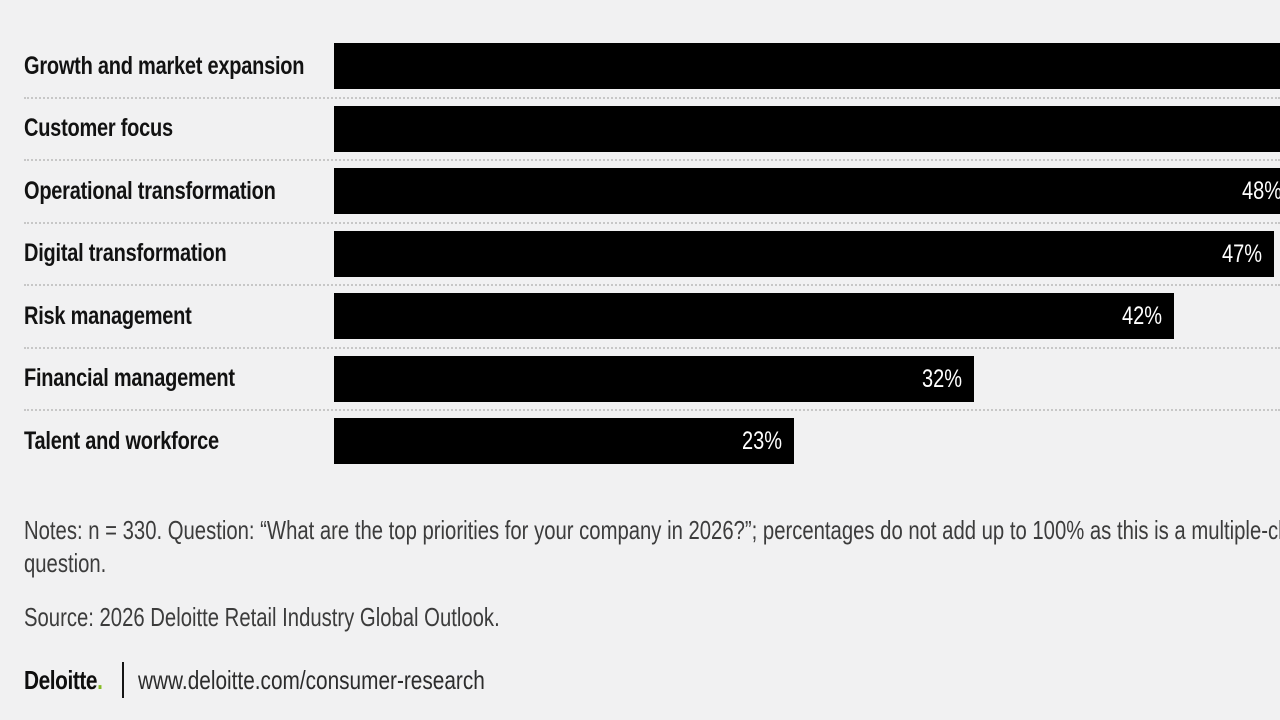 Image resolution: width=1280 pixels, height=720 pixels. What do you see at coordinates (108, 315) in the screenshot?
I see `category-label: Risk management` at bounding box center [108, 315].